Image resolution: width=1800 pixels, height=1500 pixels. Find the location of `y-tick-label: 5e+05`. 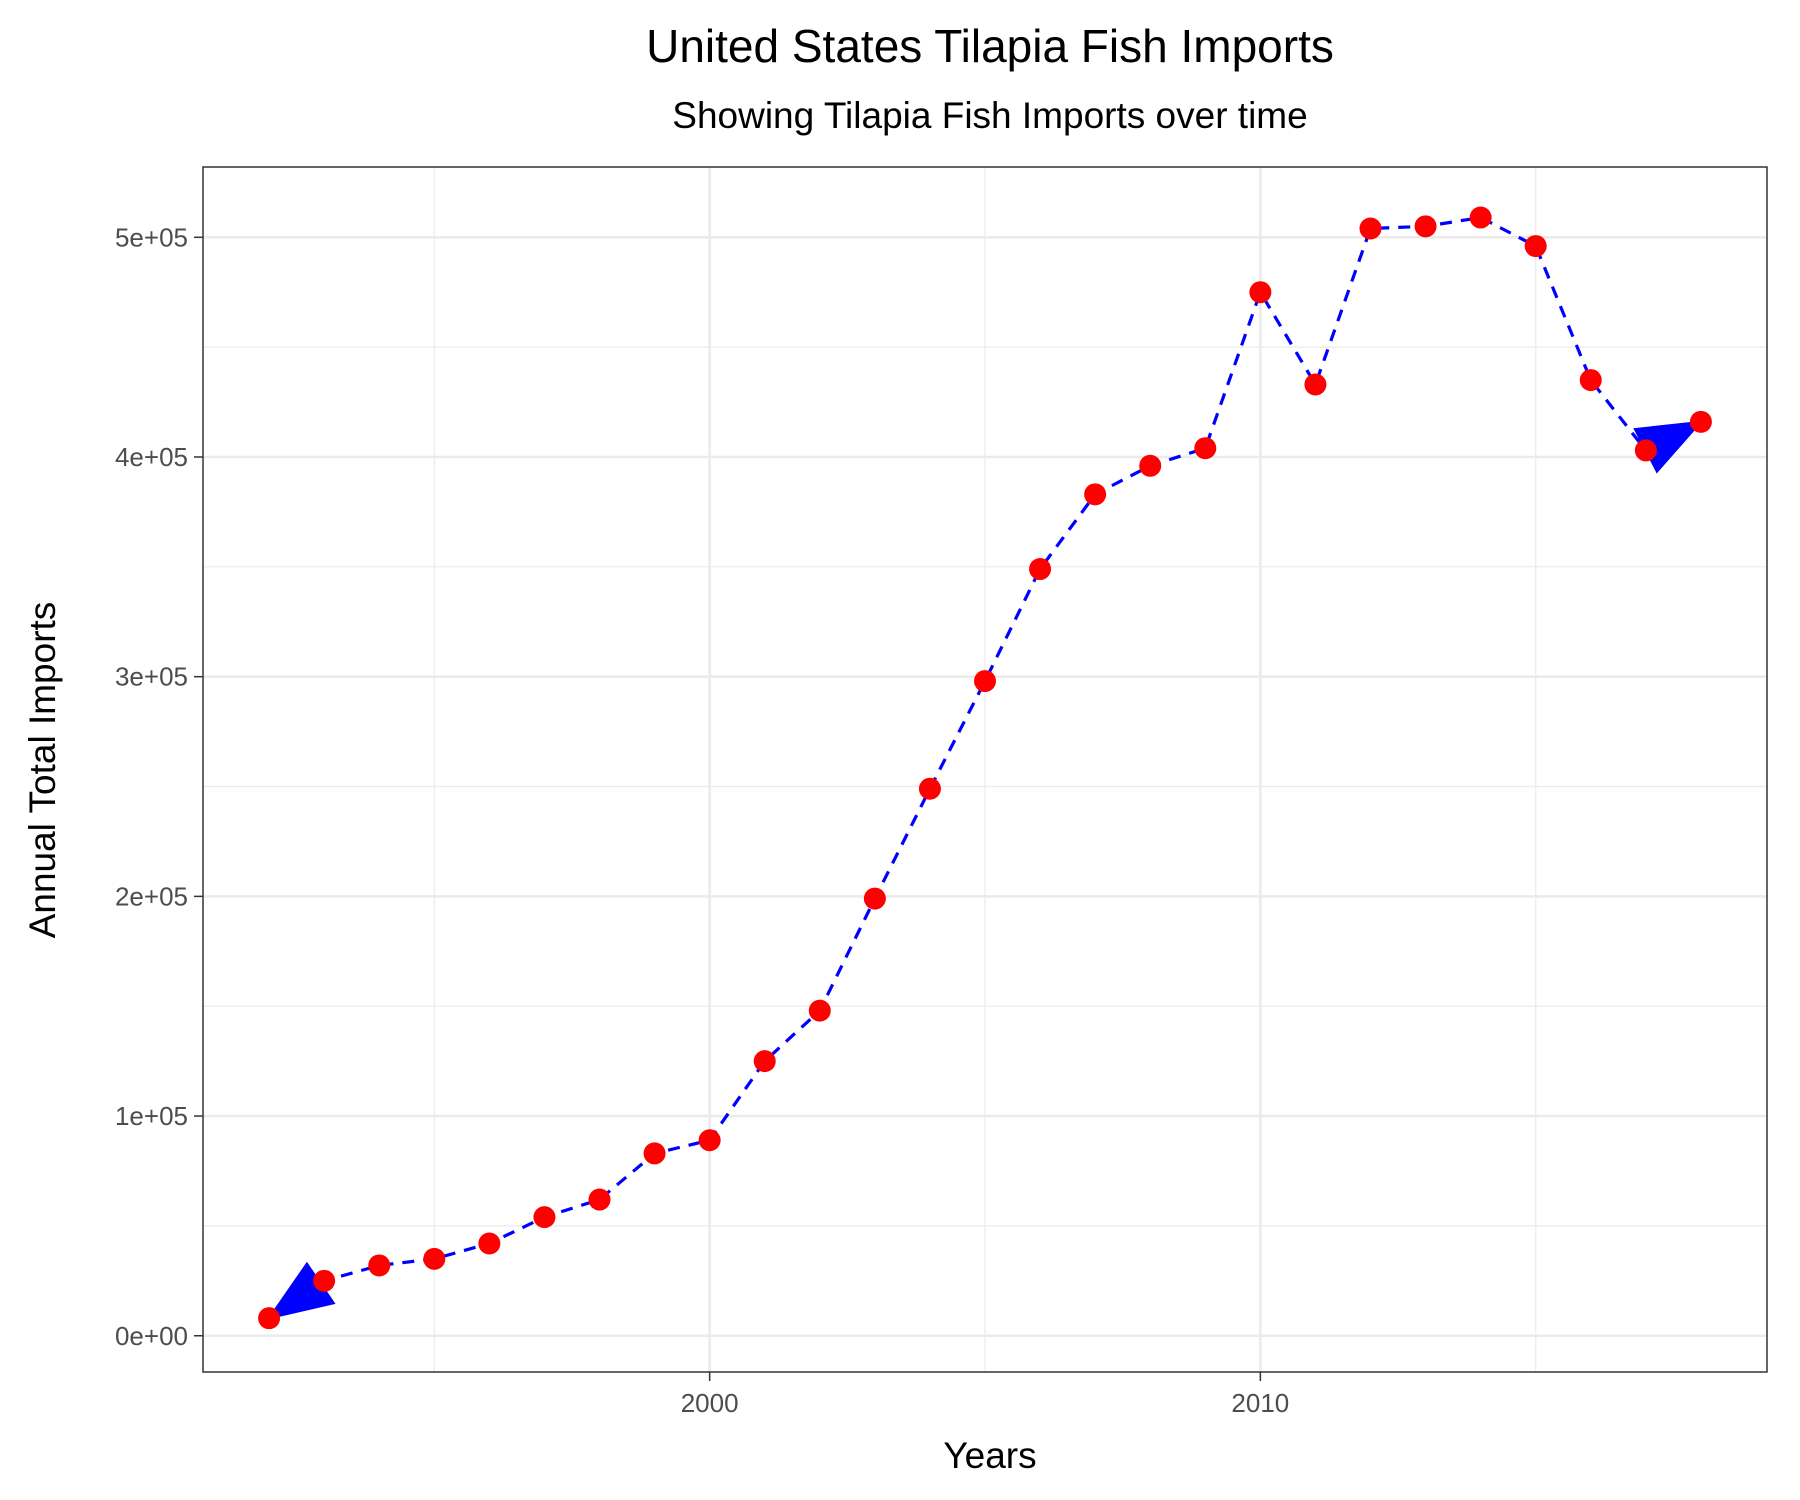

y-tick-label: 5e+05 is located at coordinates (151, 237).